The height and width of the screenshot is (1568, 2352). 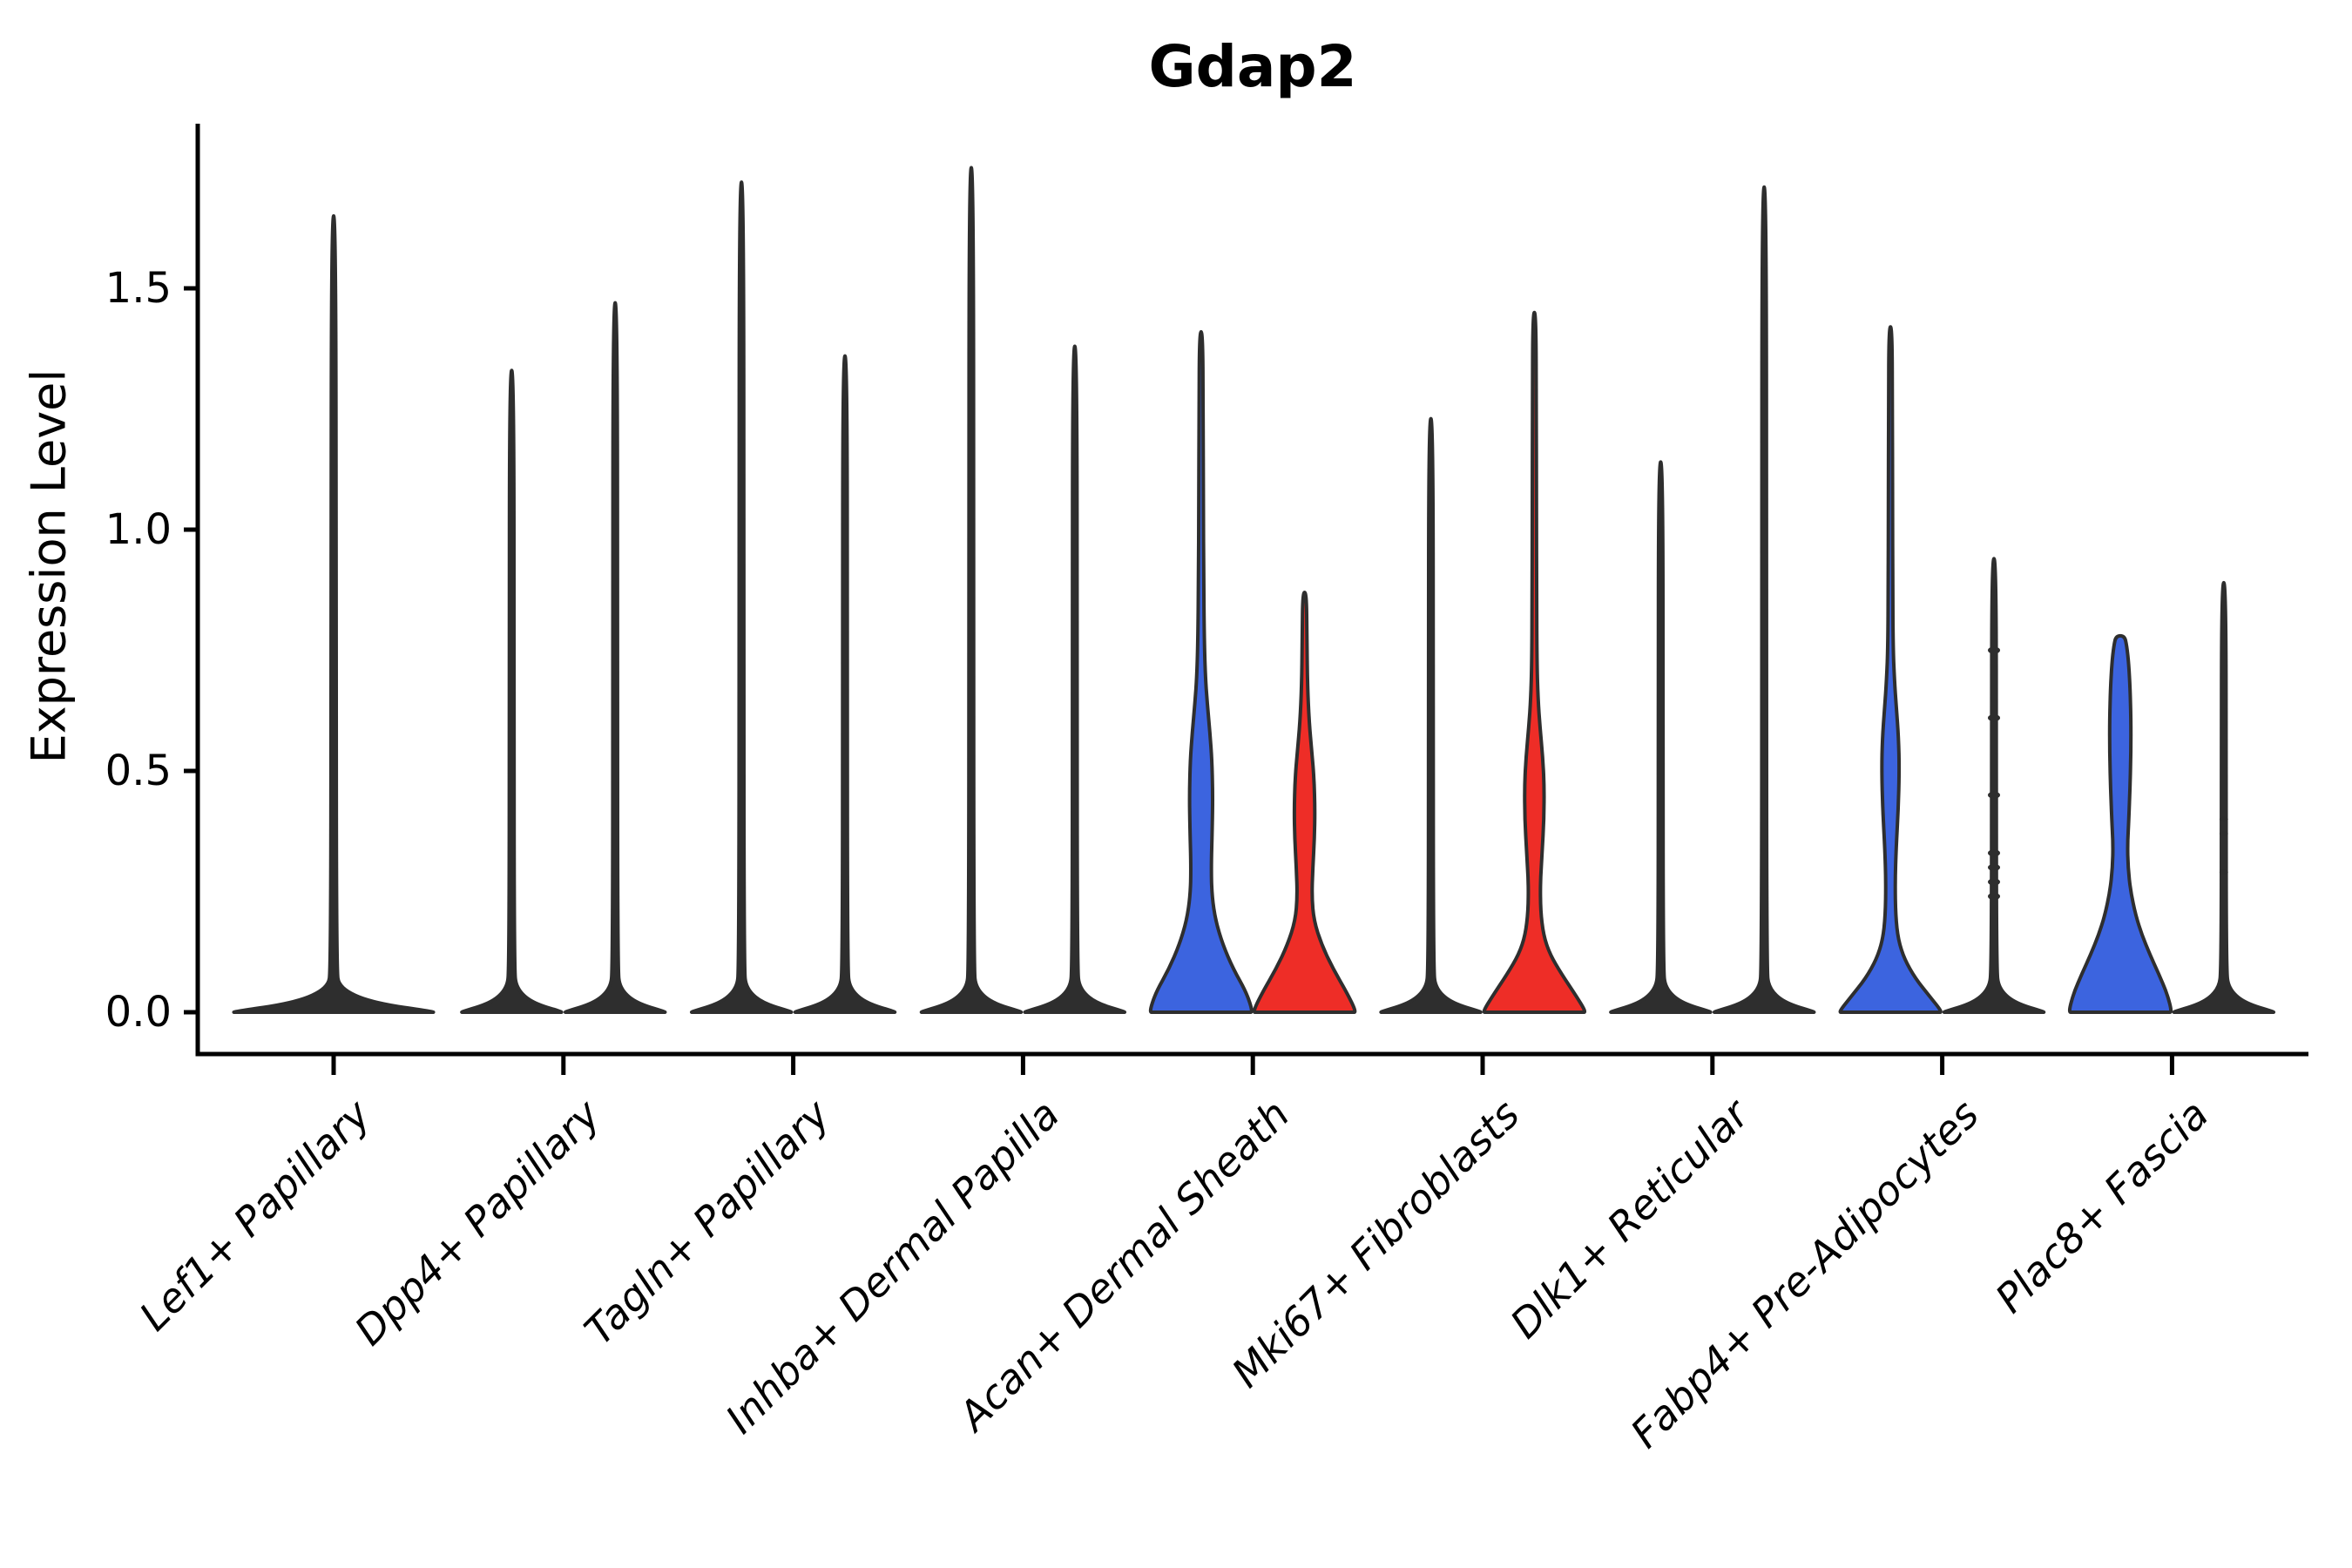 What do you see at coordinates (512, 691) in the screenshot?
I see `violin-dpp4-papillary-left` at bounding box center [512, 691].